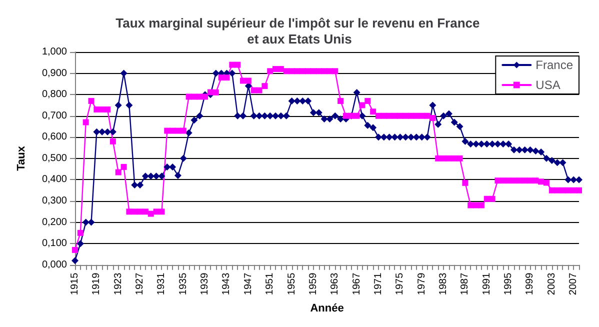 This screenshot has height=327, width=599. I want to click on chart-title: Taux marginal supérieur de l'impôt sur le revenu en France et aux Etats Unis, so click(300, 31).